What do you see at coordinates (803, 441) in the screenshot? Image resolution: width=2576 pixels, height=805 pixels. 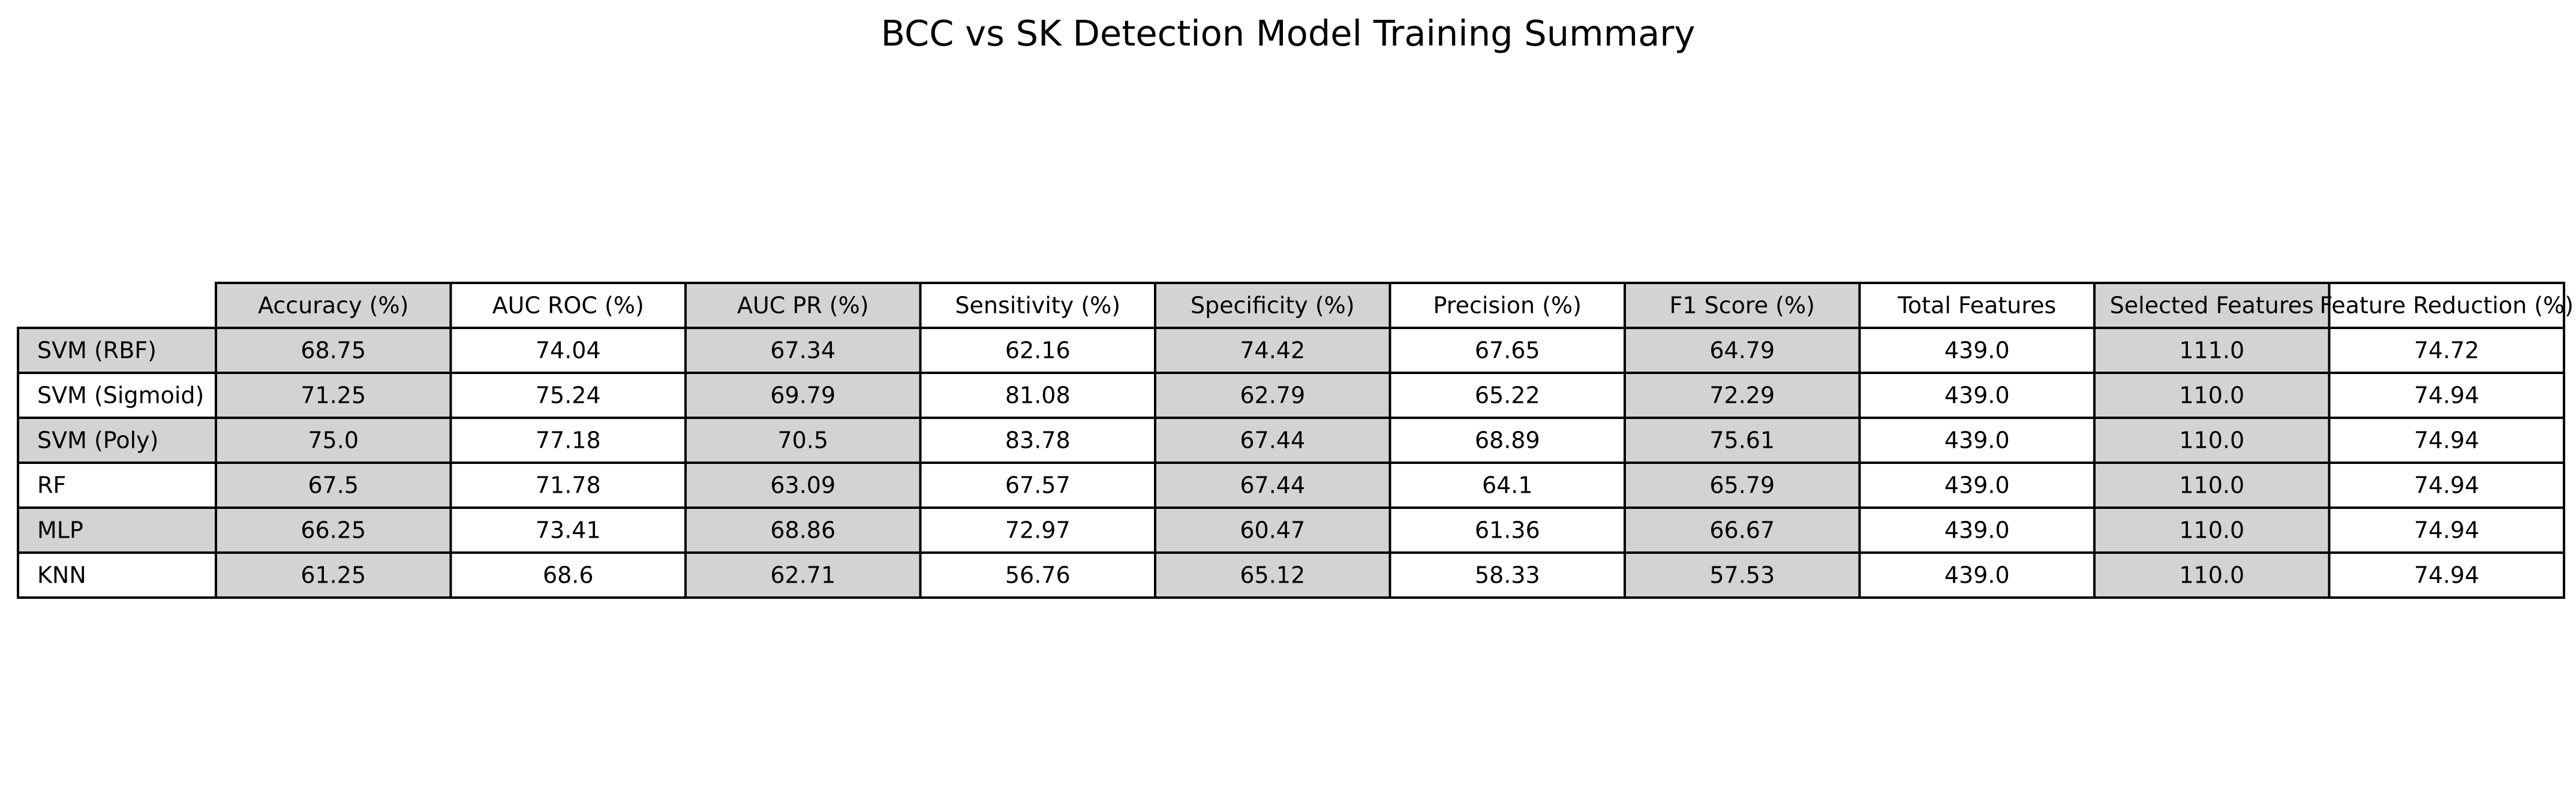 I see `table-cell-value: 70.5` at bounding box center [803, 441].